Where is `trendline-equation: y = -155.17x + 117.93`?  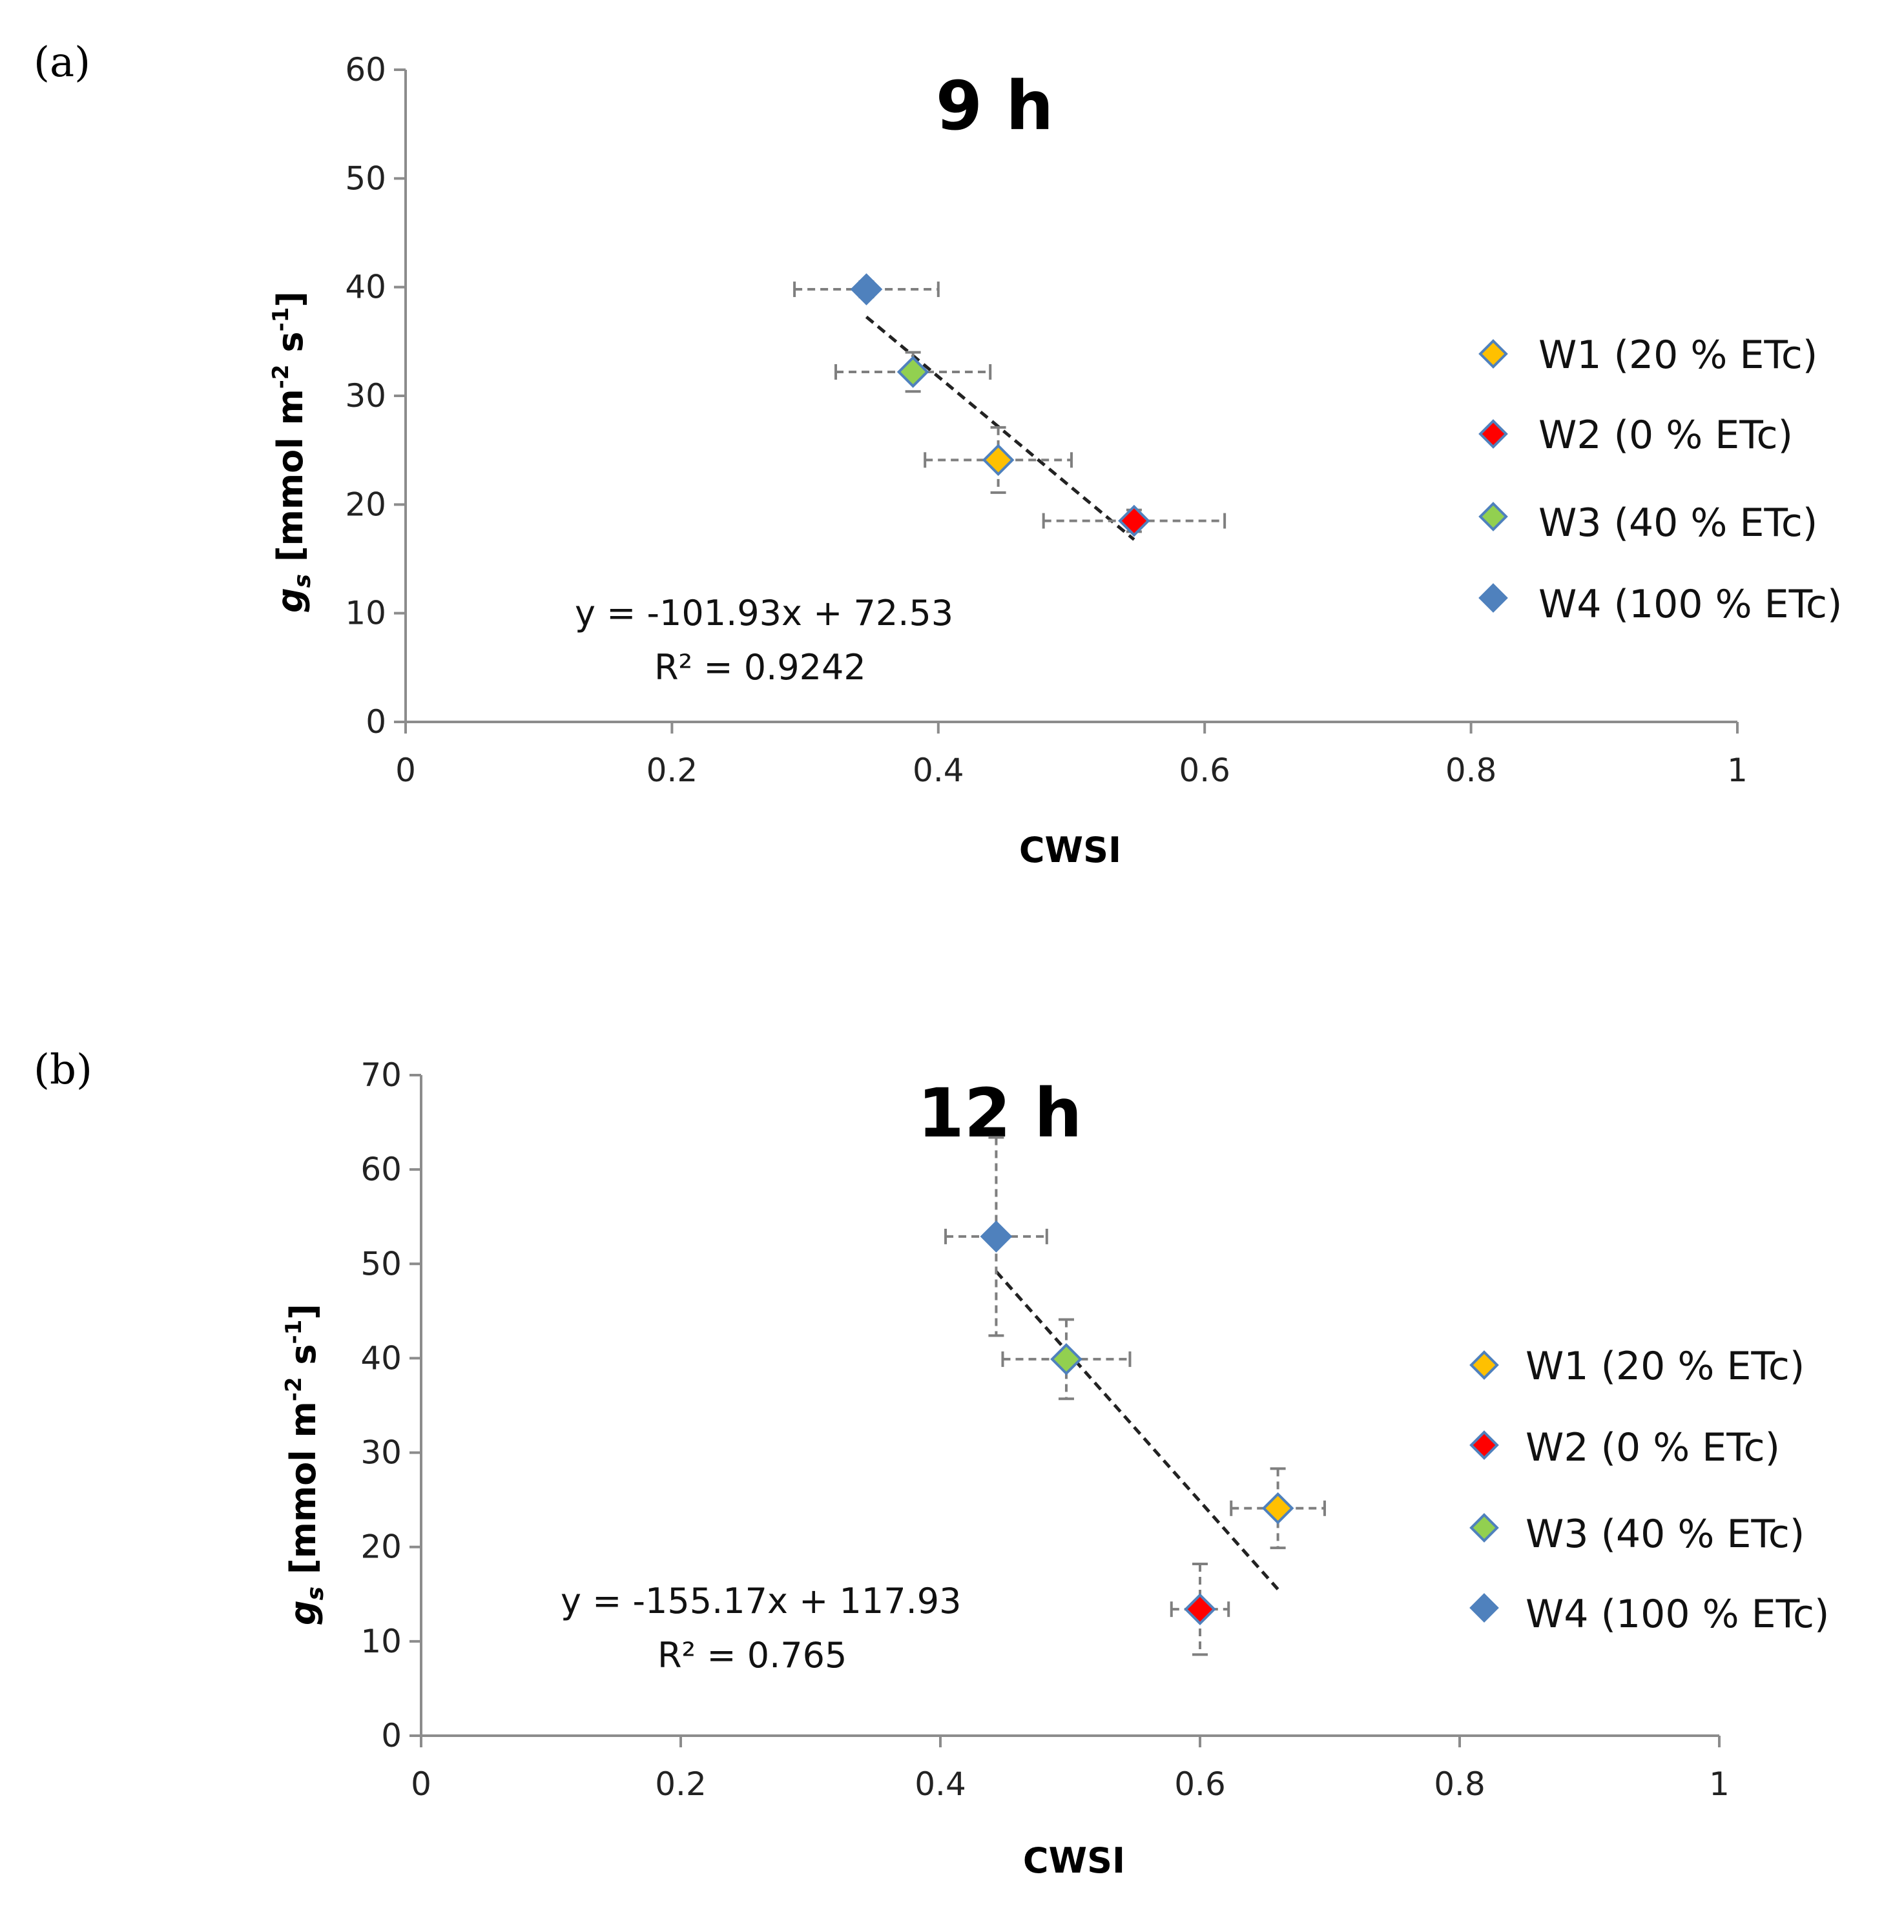 trendline-equation: y = -155.17x + 117.93 is located at coordinates (761, 1601).